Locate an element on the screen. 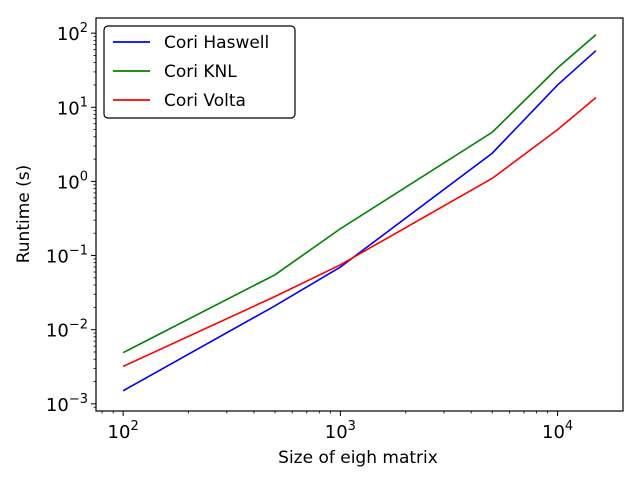 The height and width of the screenshot is (480, 640). legend-entry-label: Cori KNL is located at coordinates (200, 72).